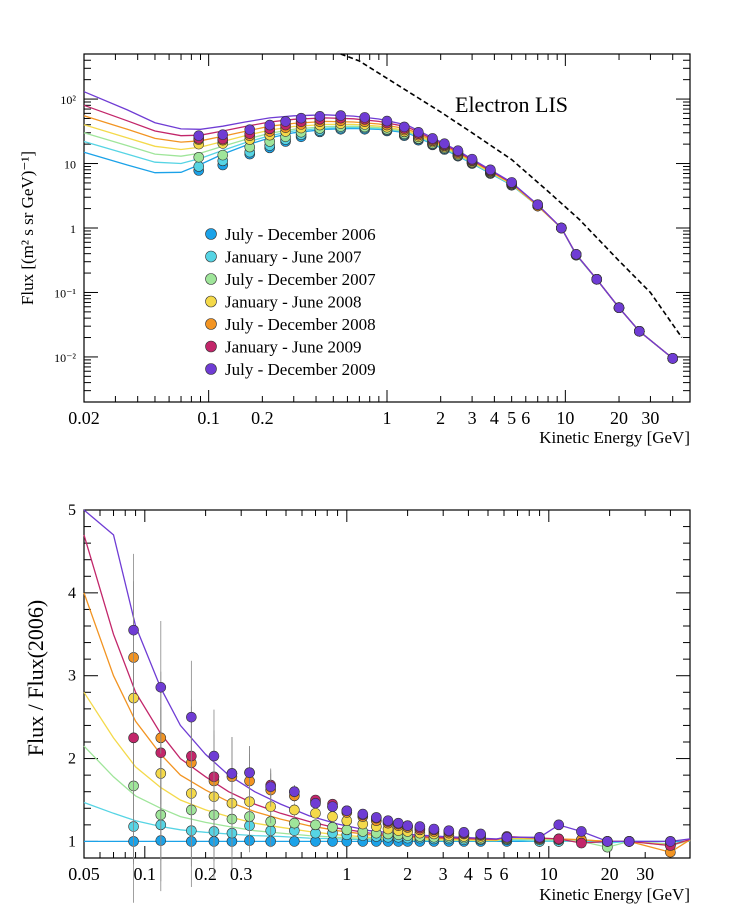 This screenshot has width=747, height=912. What do you see at coordinates (84, 874) in the screenshot?
I see `bottom-x-tick-label: 0.05` at bounding box center [84, 874].